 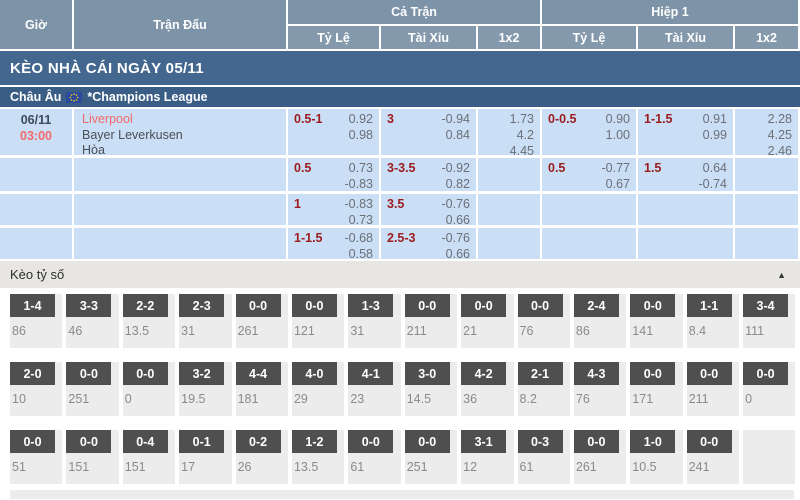 I want to click on odds-ft-handicap-cell: 1 -0.83 0.73, so click(x=333, y=210).